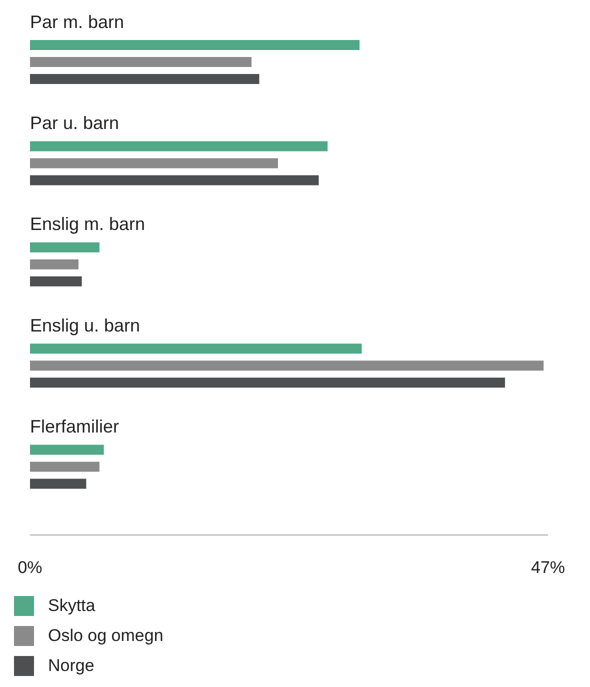  Describe the element at coordinates (75, 122) in the screenshot. I see `y-tick-label: Par u. barn` at that location.